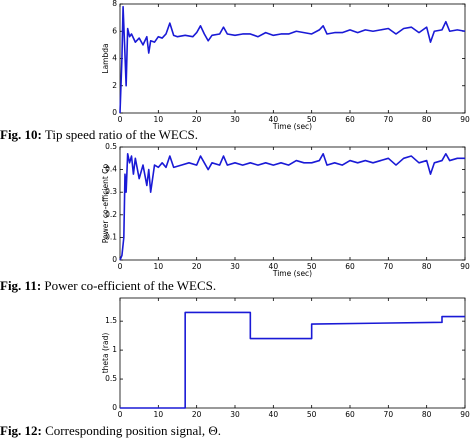 This screenshot has width=474, height=443. Describe the element at coordinates (114, 85) in the screenshot. I see `y-tick-label: 2` at that location.